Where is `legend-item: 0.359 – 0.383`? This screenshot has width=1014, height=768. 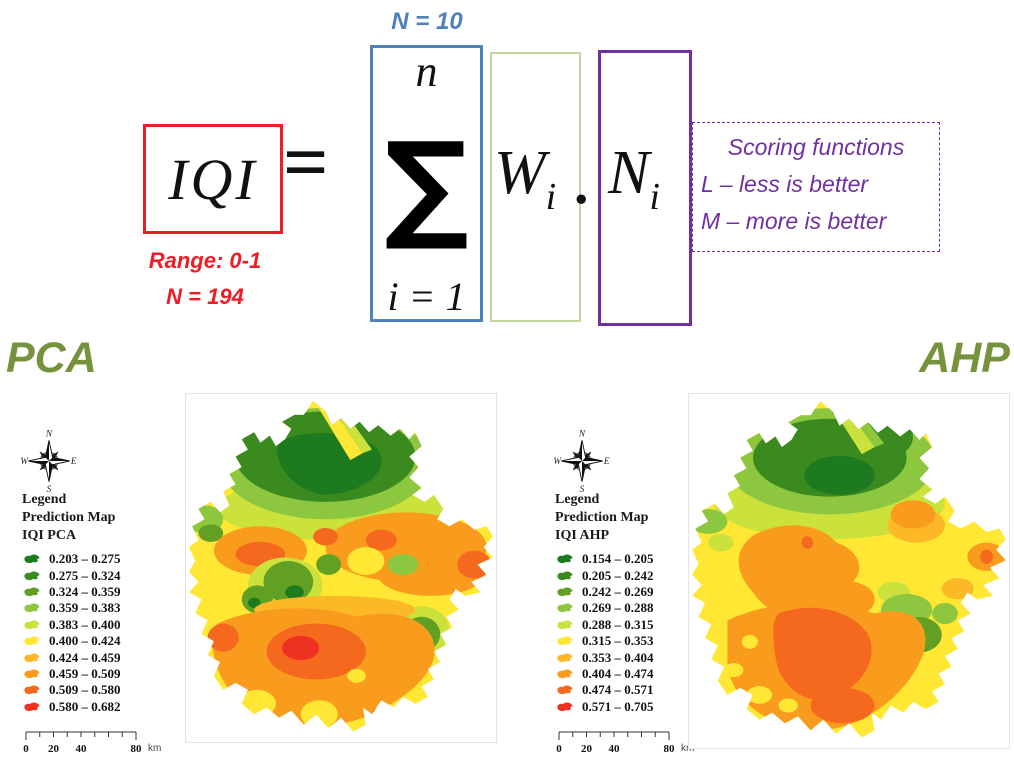
legend-item: 0.359 – 0.383 is located at coordinates (71, 608).